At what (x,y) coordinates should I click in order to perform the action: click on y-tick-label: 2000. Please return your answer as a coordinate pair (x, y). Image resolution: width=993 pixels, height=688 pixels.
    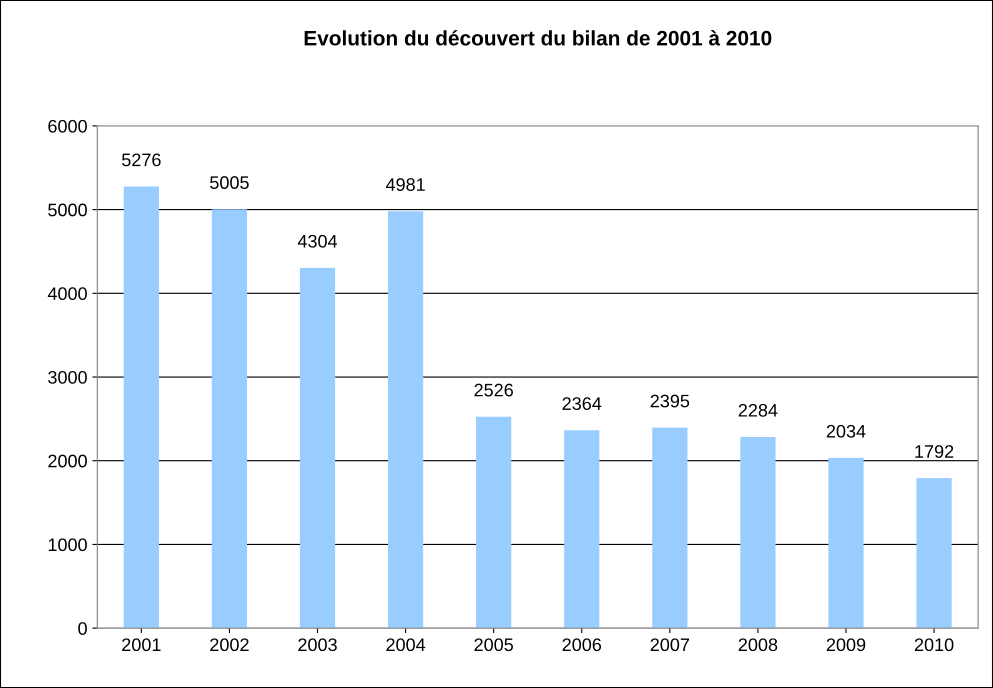
    Looking at the image, I should click on (67, 461).